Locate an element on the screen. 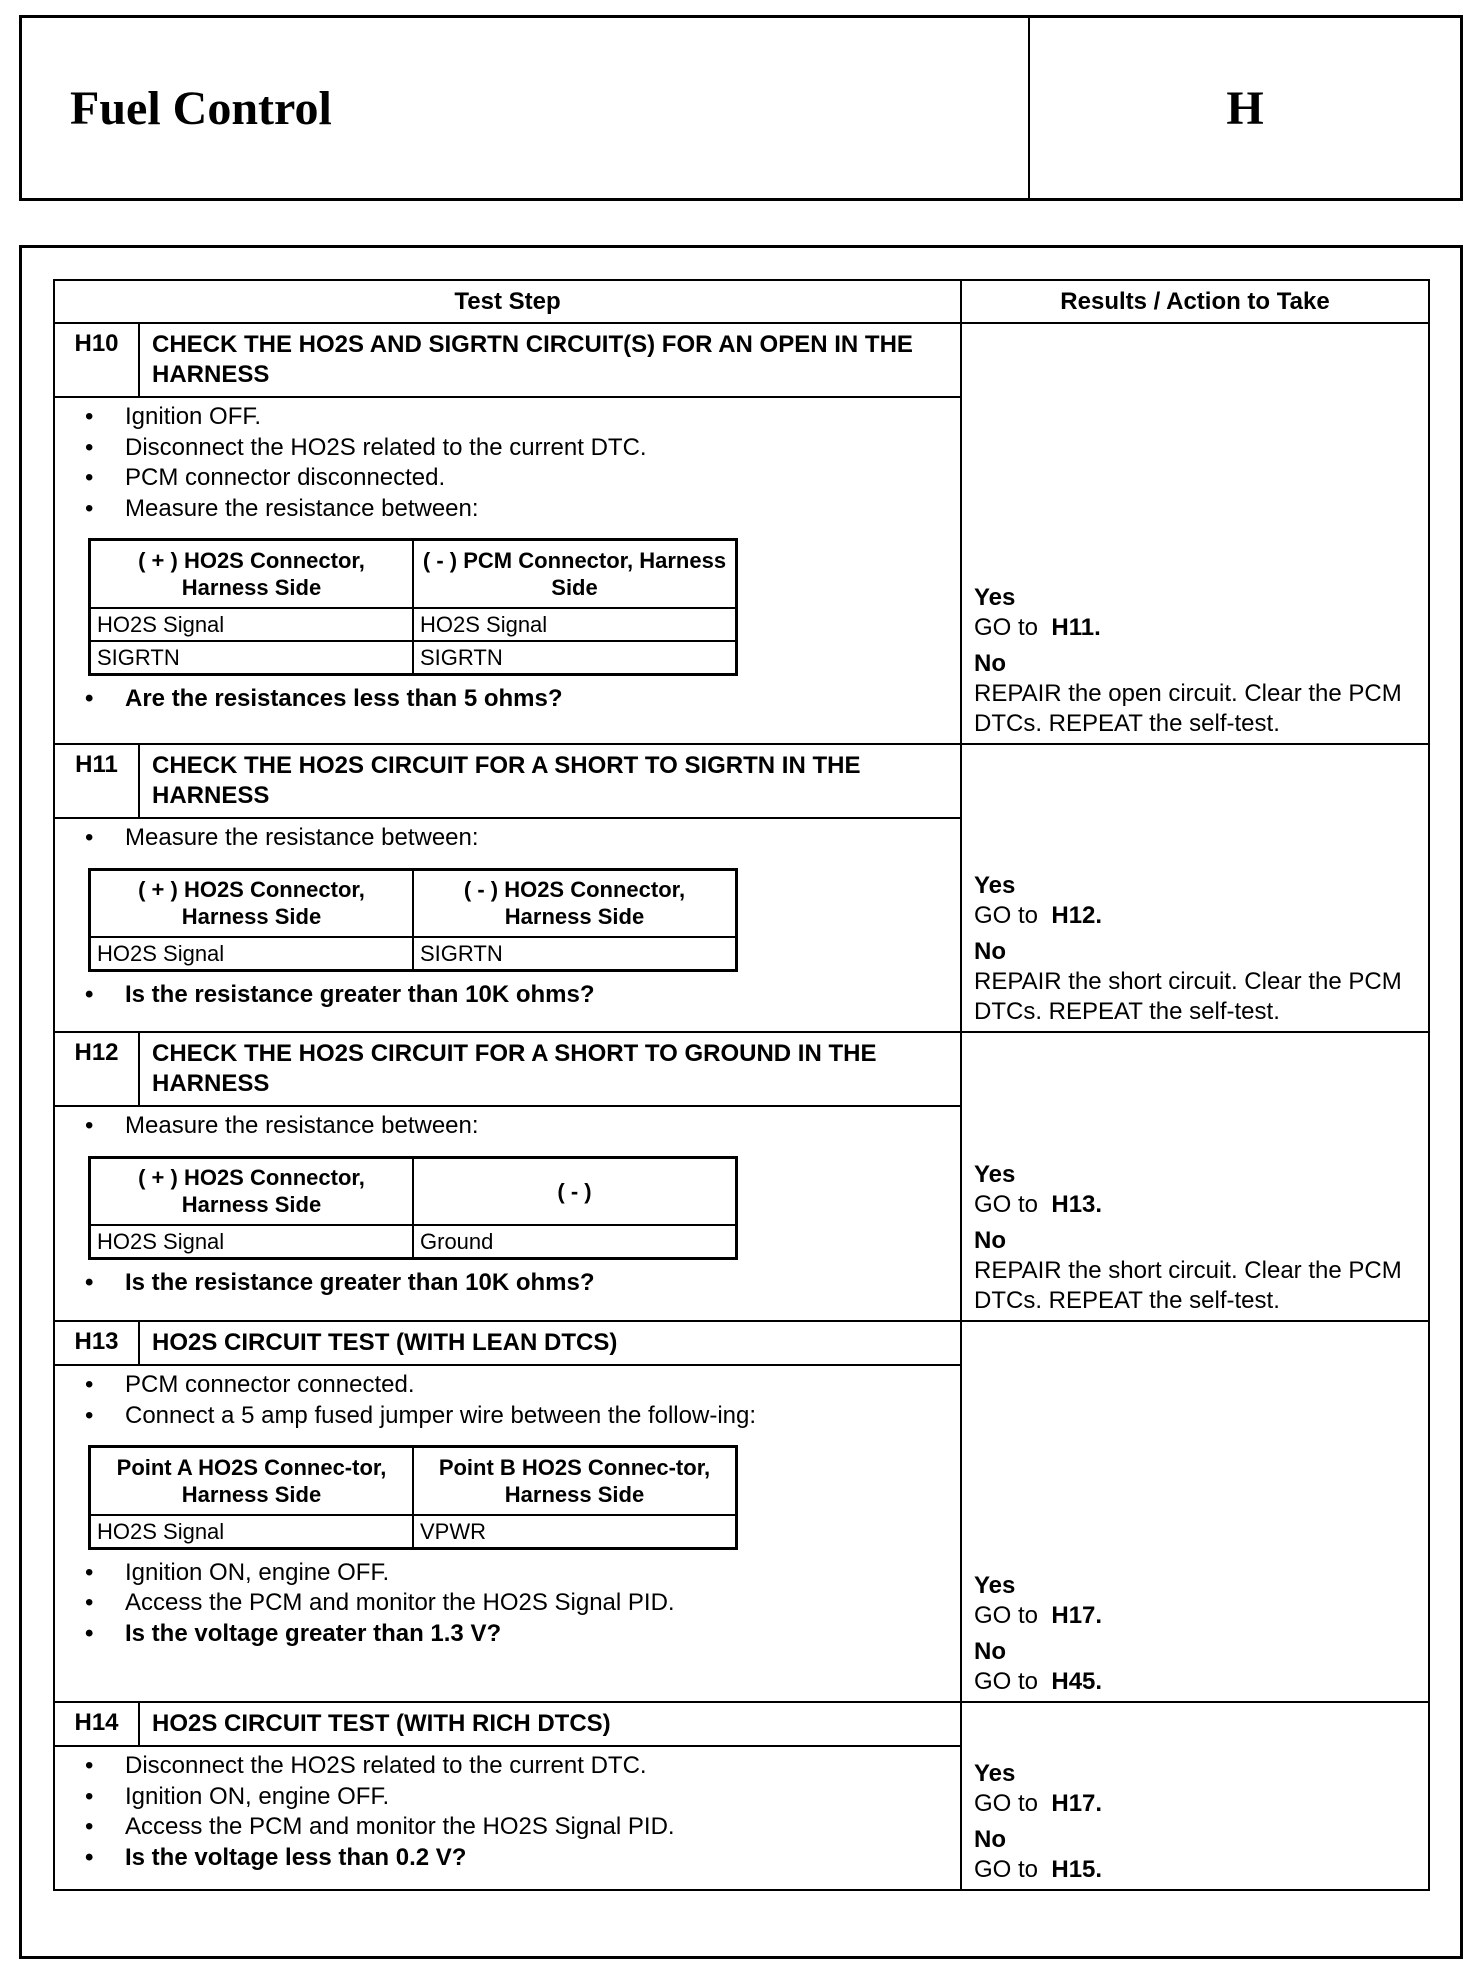  step-number: H12 is located at coordinates (96, 1069).